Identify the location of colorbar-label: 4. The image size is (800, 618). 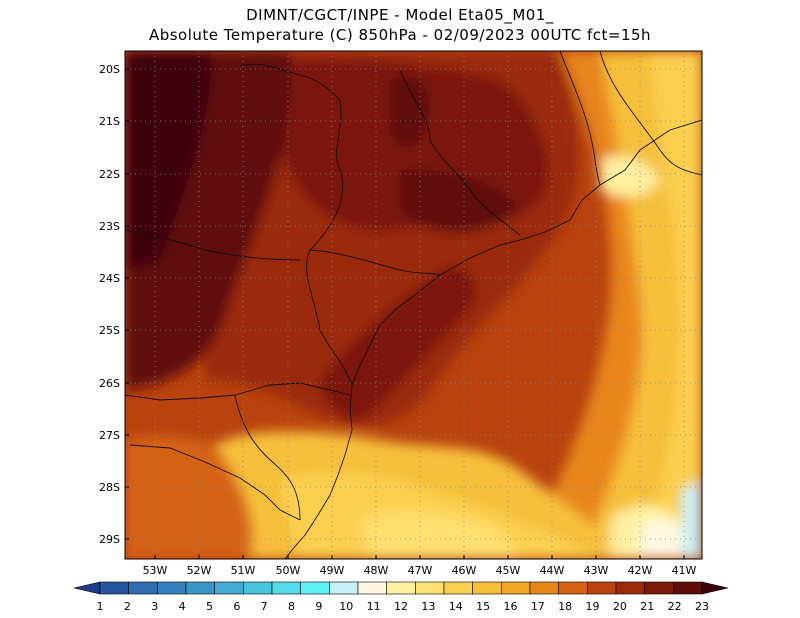
(182, 606).